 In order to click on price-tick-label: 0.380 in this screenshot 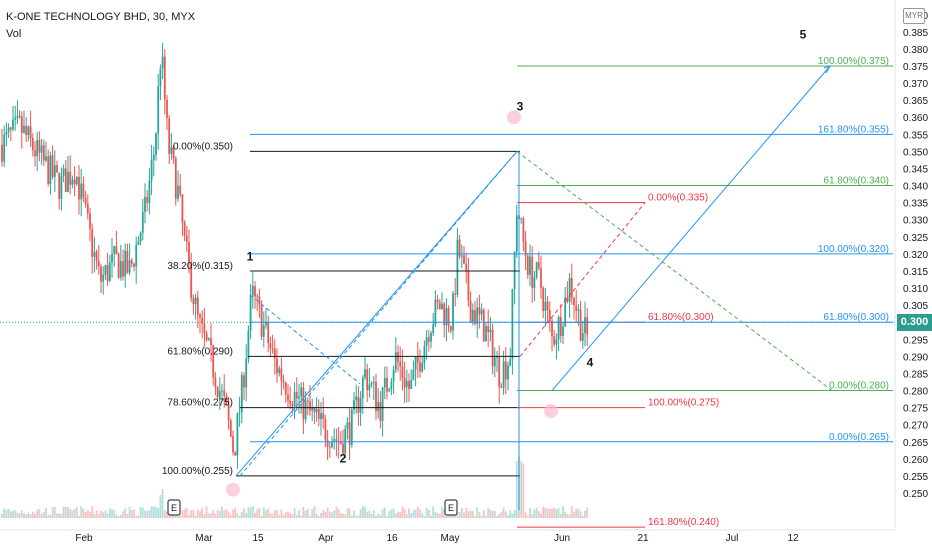, I will do `click(915, 50)`.